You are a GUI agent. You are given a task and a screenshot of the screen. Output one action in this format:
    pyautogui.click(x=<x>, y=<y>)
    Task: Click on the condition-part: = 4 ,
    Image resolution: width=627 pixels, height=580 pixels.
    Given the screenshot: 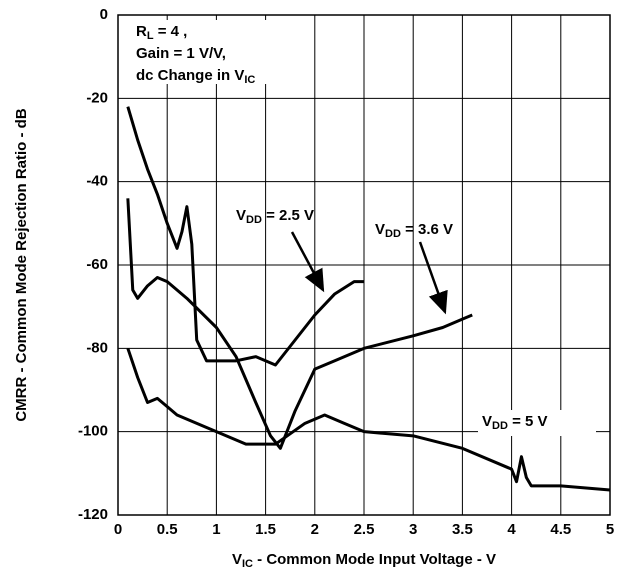 What is the action you would take?
    pyautogui.click(x=171, y=31)
    